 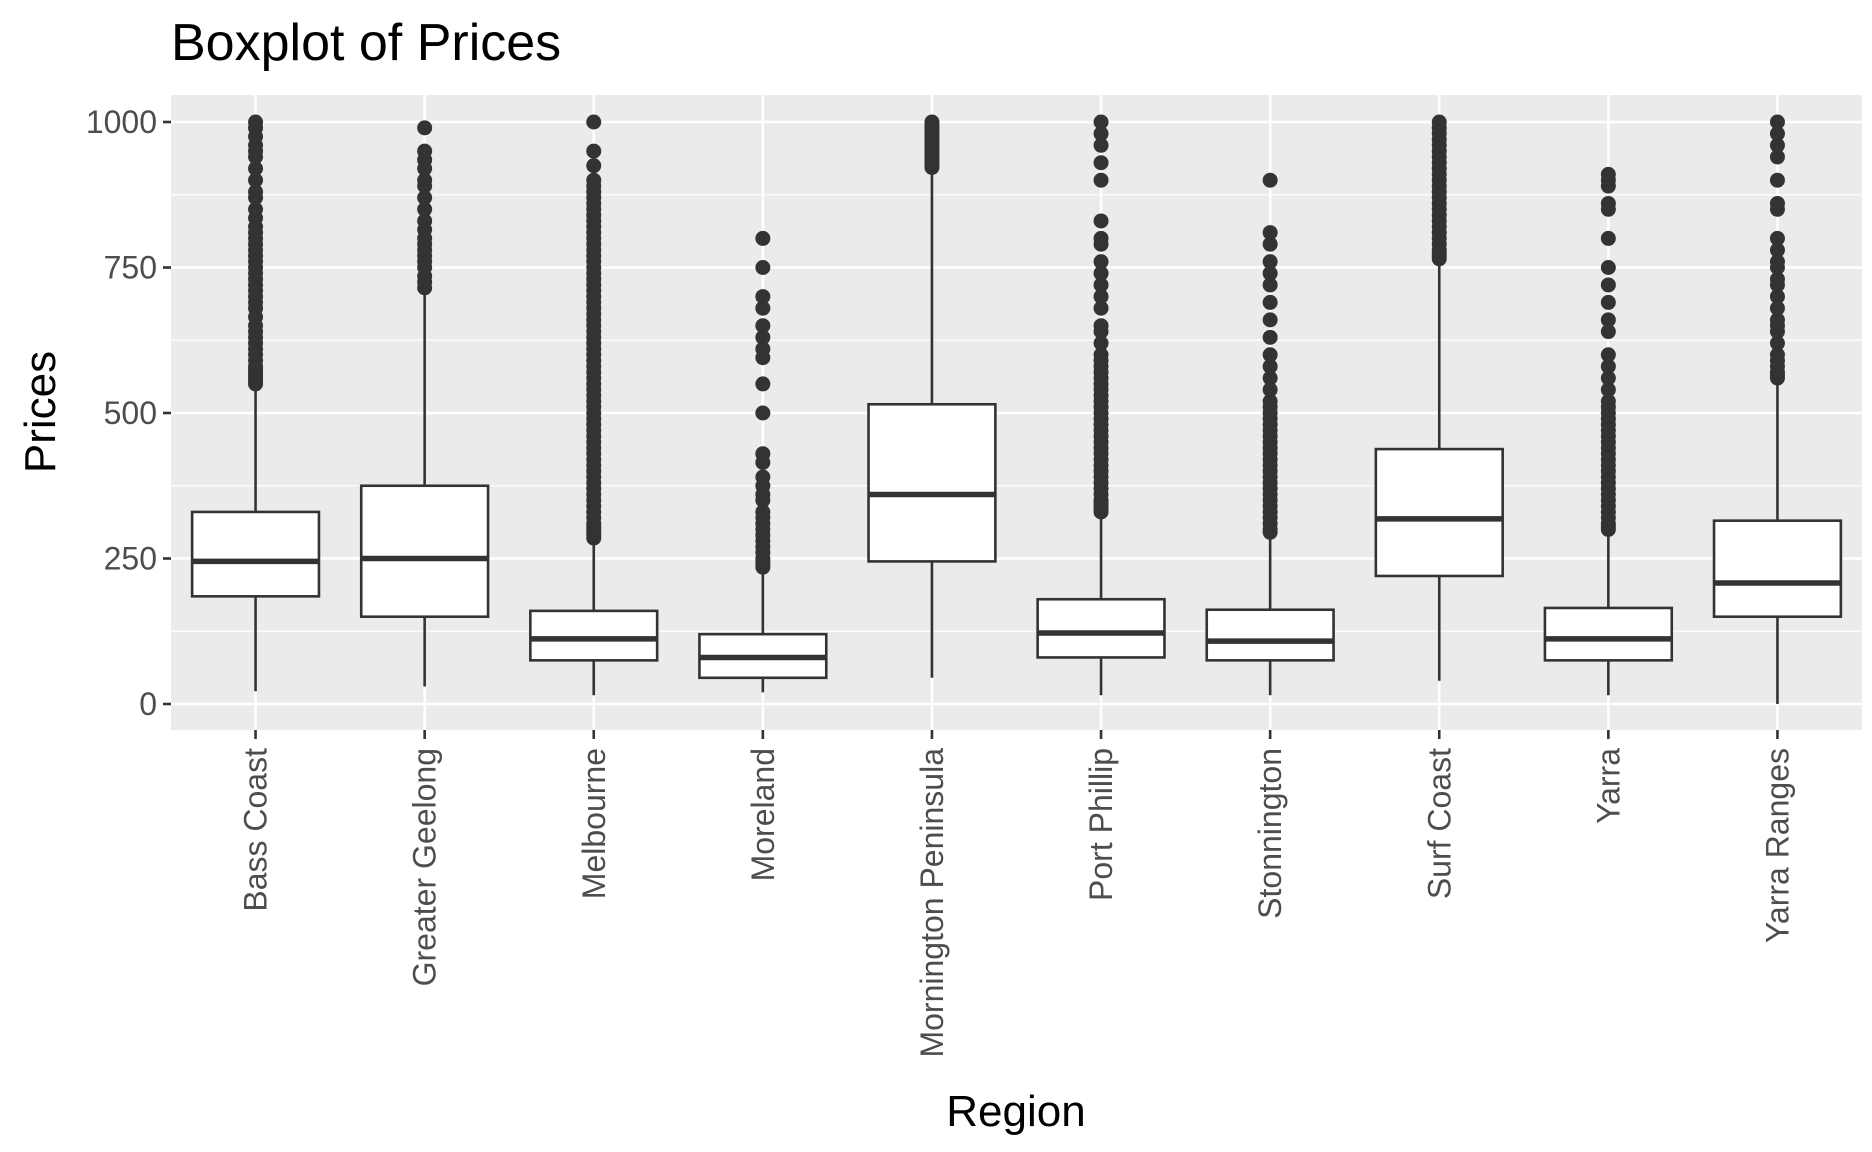 I want to click on y-axis: 0 250 500 750 1000, so click(x=128, y=413).